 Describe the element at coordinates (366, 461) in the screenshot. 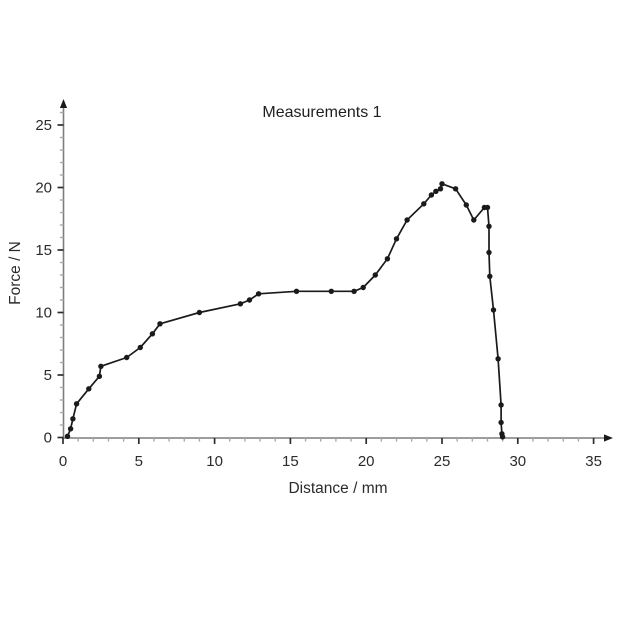

I see `x-tick-label: 20` at that location.